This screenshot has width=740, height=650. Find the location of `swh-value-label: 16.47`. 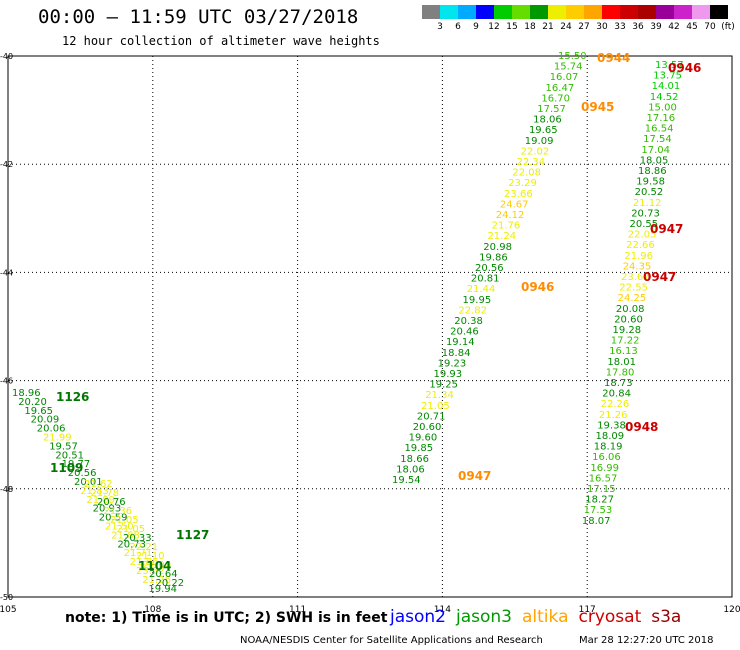

swh-value-label: 16.47 is located at coordinates (560, 88).